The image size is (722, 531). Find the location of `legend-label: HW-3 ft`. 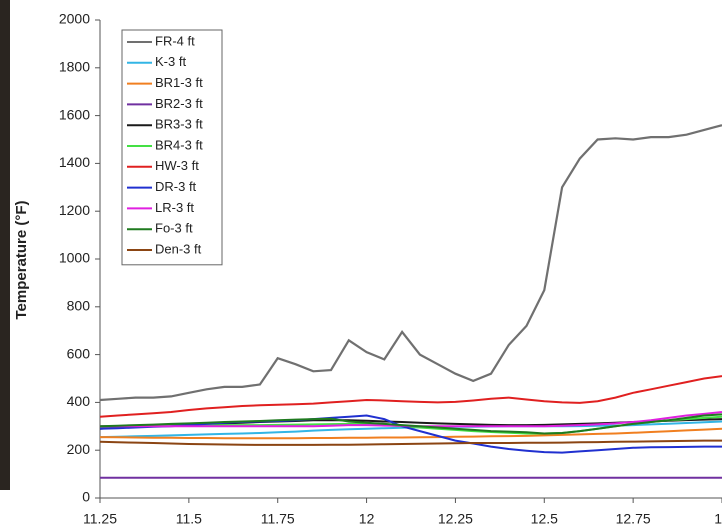

legend-label: HW-3 ft is located at coordinates (177, 165).